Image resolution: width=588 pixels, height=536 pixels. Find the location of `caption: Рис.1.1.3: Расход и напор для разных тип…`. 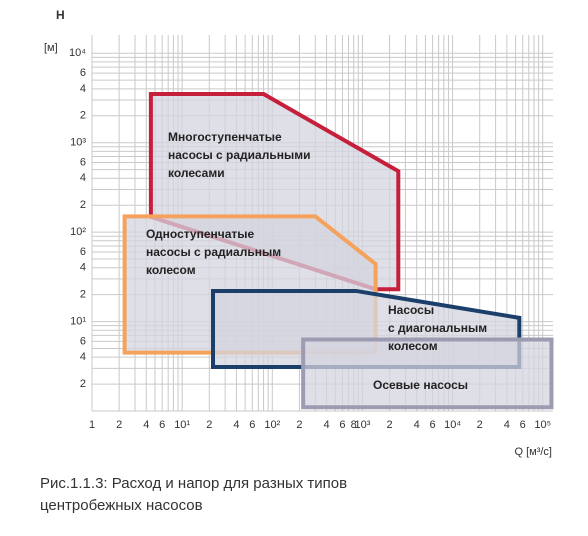

caption: Рис.1.1.3: Расход и напор для разных тип… is located at coordinates (193, 483).